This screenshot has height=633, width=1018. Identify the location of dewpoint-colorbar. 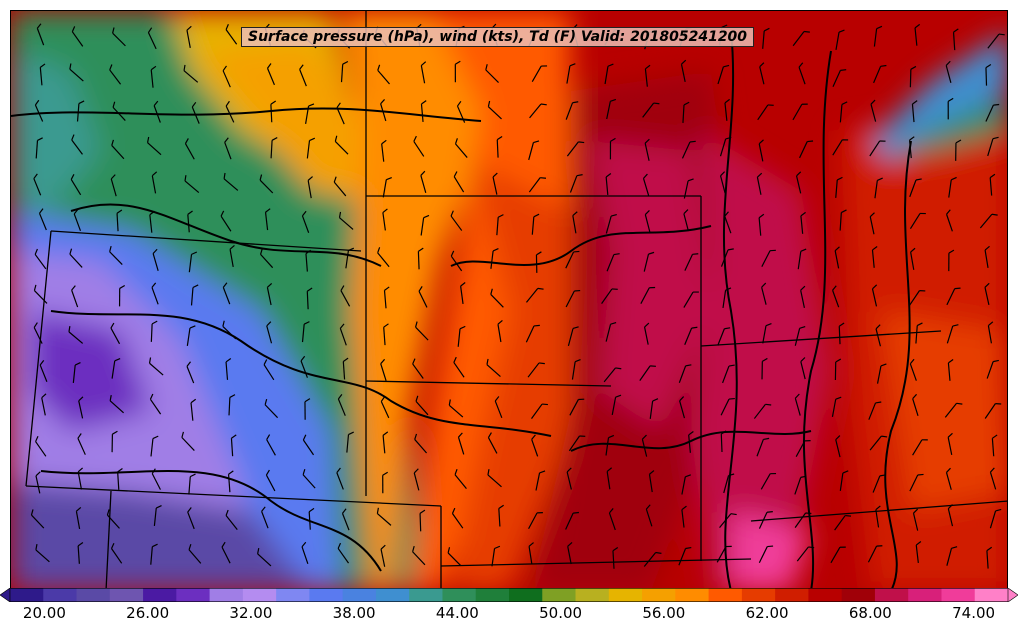
(509, 595).